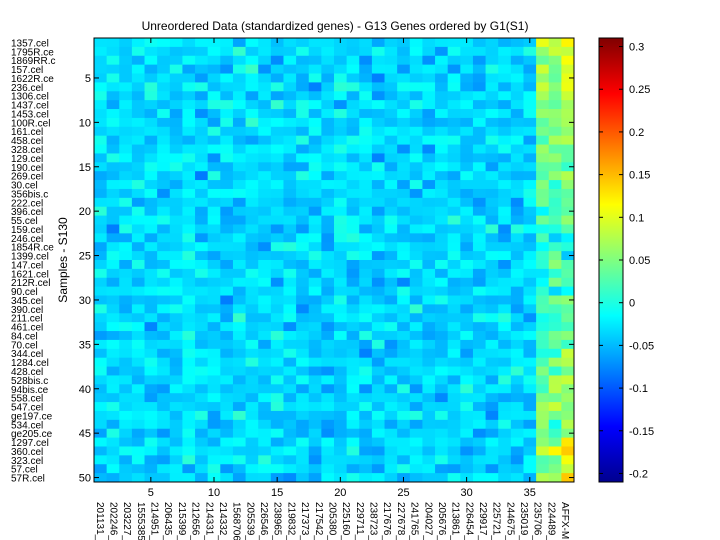  I want to click on y-tick-label: 5, so click(88, 79).